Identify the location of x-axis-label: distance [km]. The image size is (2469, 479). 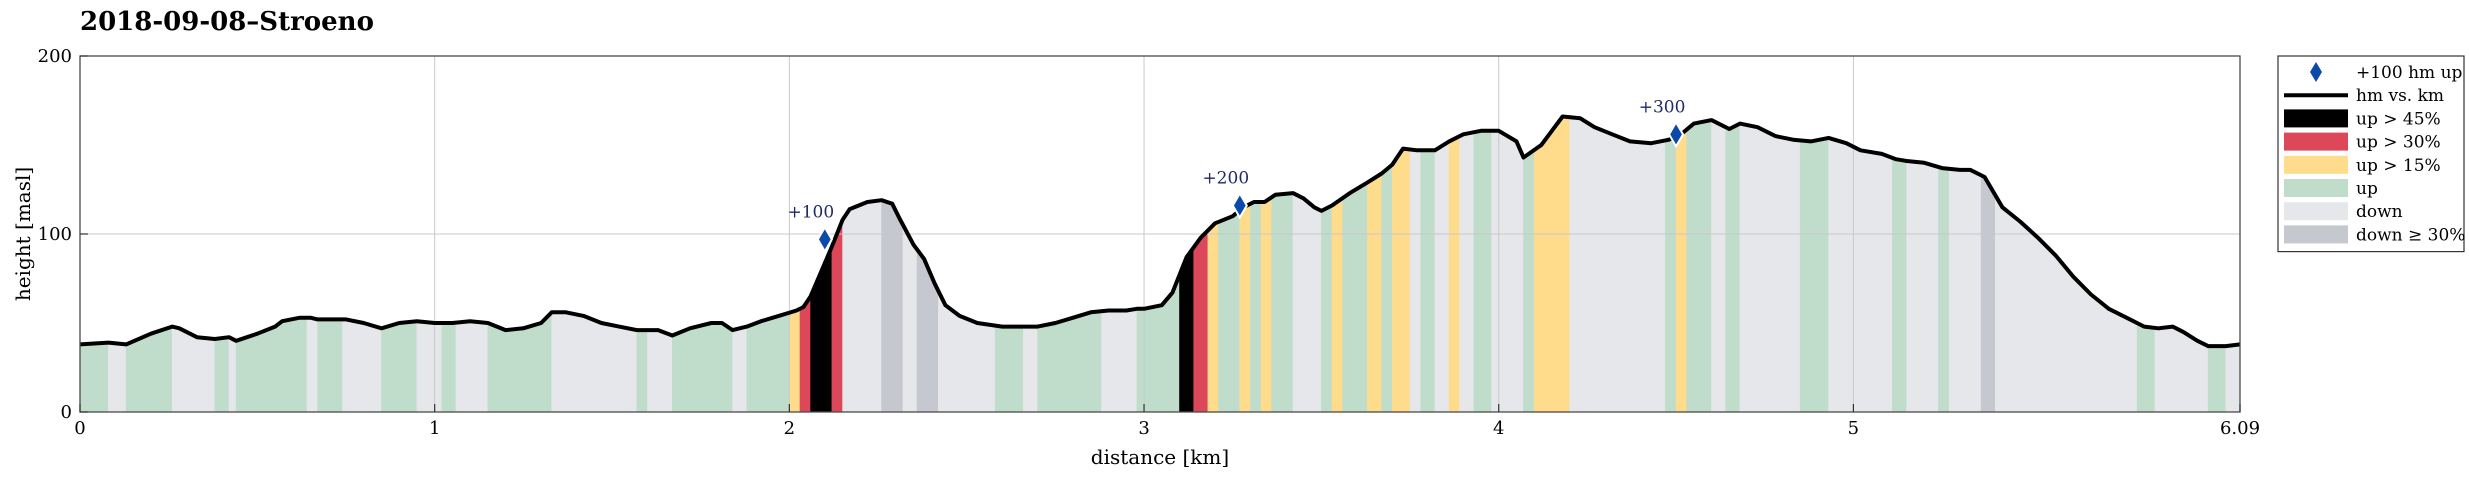
(1160, 457).